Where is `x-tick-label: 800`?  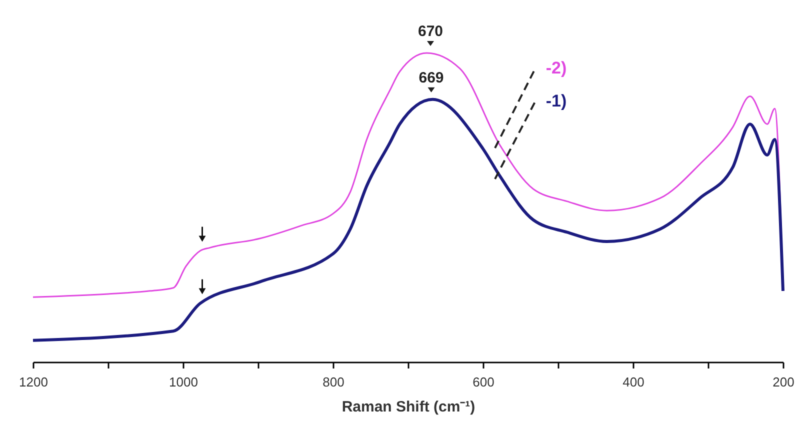 x-tick-label: 800 is located at coordinates (333, 382).